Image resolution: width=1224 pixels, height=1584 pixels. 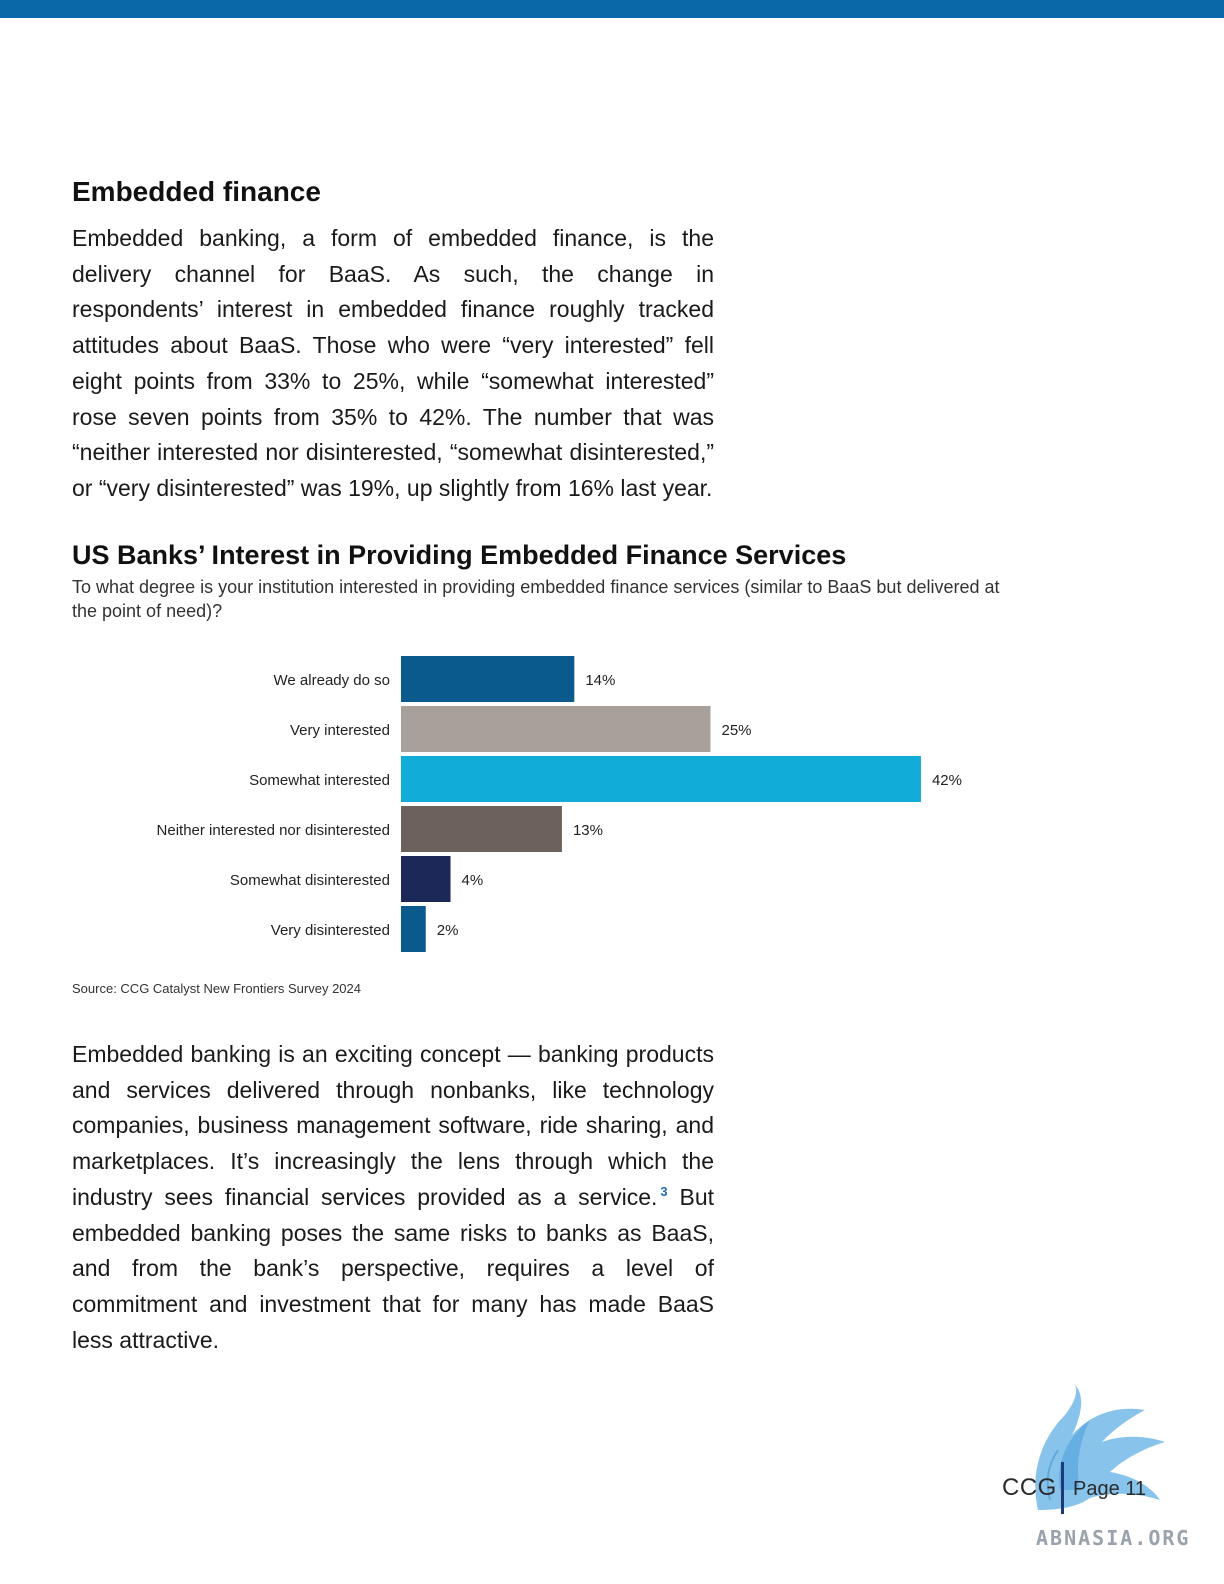 I want to click on category-label: Somewhat disinterested, so click(x=310, y=880).